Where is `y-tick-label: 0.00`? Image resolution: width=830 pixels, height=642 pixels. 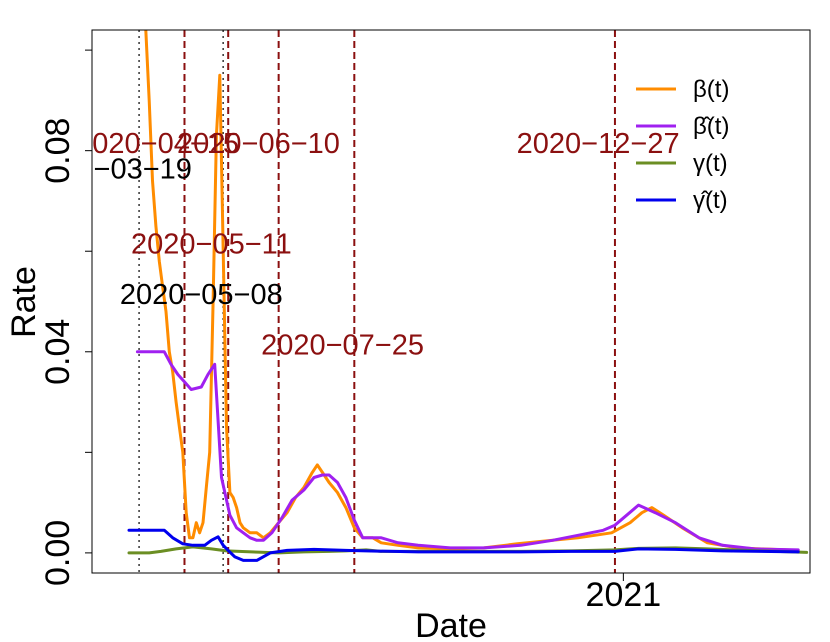
y-tick-label: 0.00 is located at coordinates (58, 553).